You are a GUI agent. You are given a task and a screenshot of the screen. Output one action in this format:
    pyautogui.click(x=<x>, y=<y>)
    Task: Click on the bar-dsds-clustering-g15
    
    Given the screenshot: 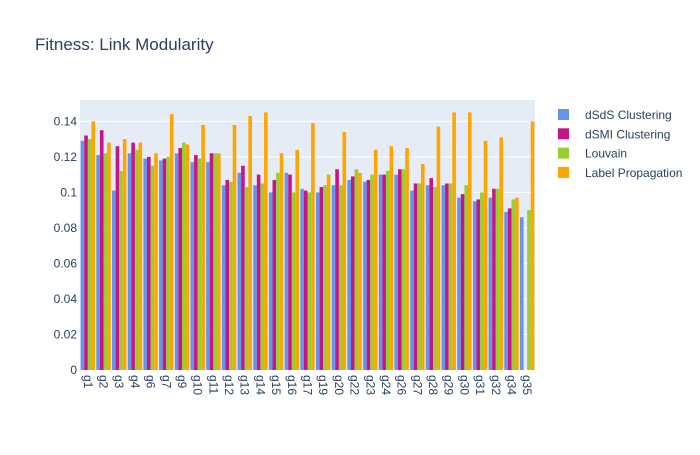 What is the action you would take?
    pyautogui.click(x=270, y=281)
    